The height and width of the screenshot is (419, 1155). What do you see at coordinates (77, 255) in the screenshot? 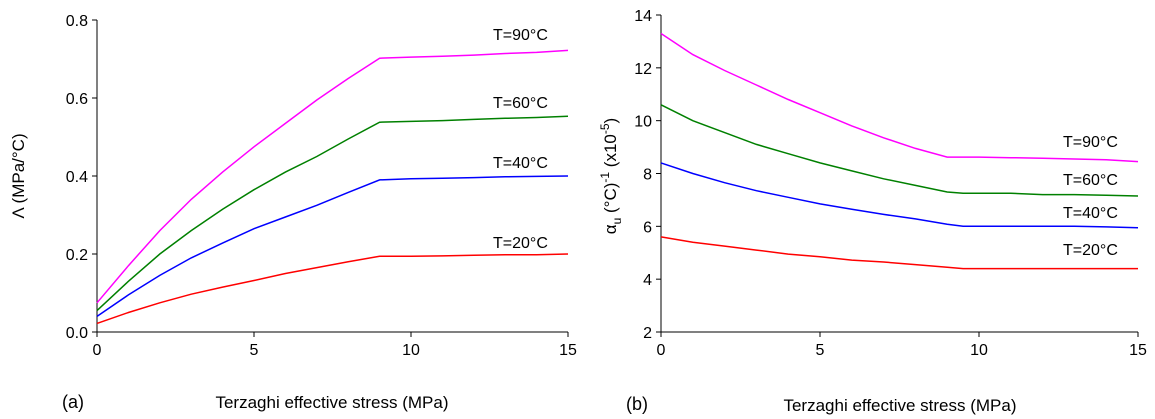
I see `y-tick-label-a: 0.2` at bounding box center [77, 255].